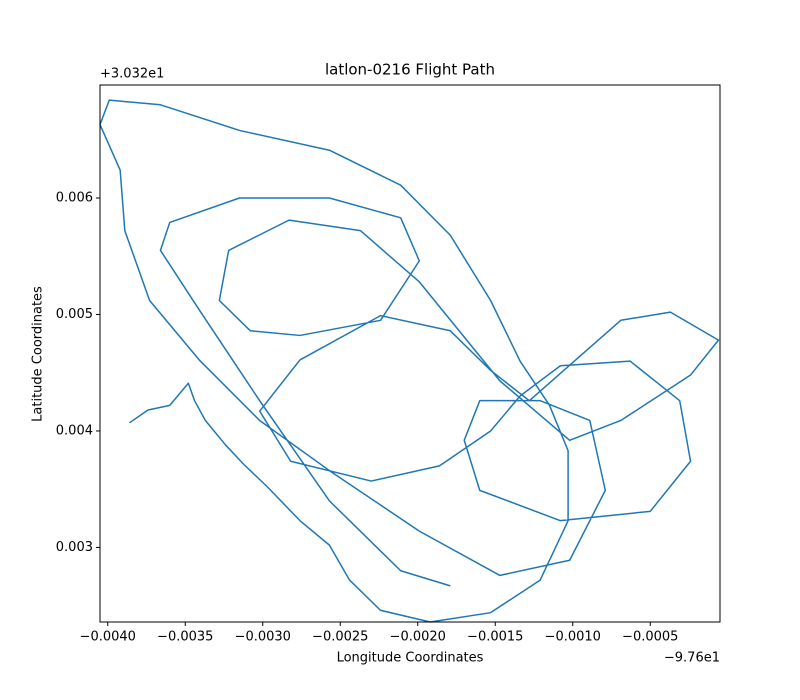 Image resolution: width=800 pixels, height=700 pixels. Describe the element at coordinates (74, 314) in the screenshot. I see `y-tick-label: 0.005` at that location.